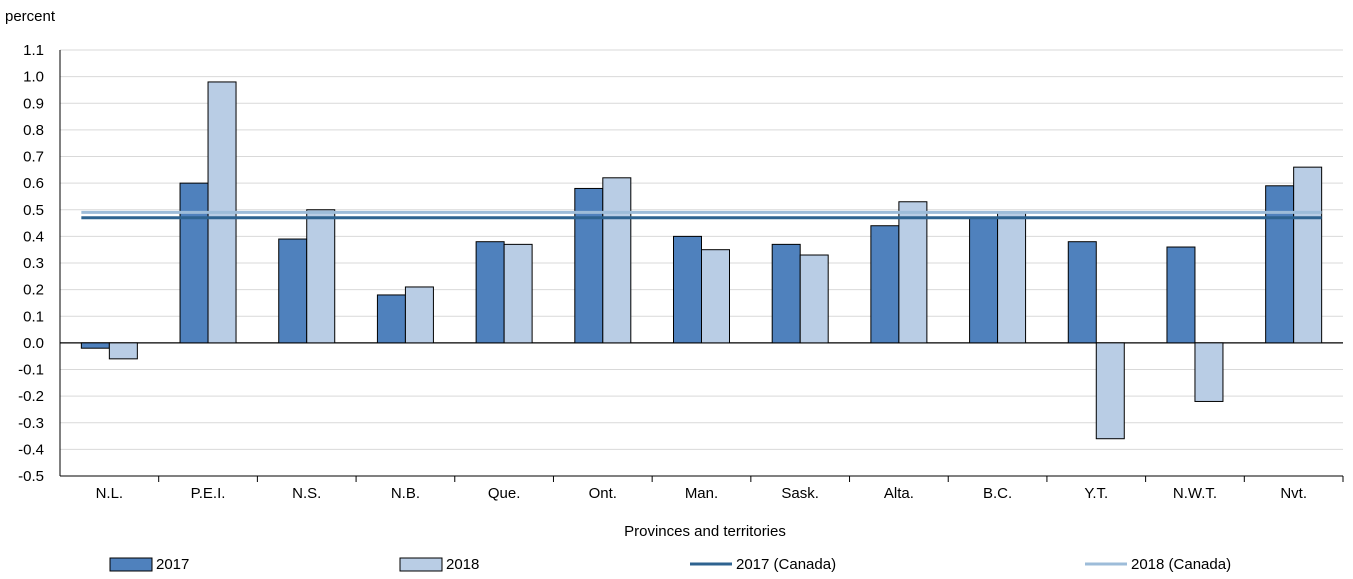  I want to click on bar-2017-Y.T., so click(1082, 292).